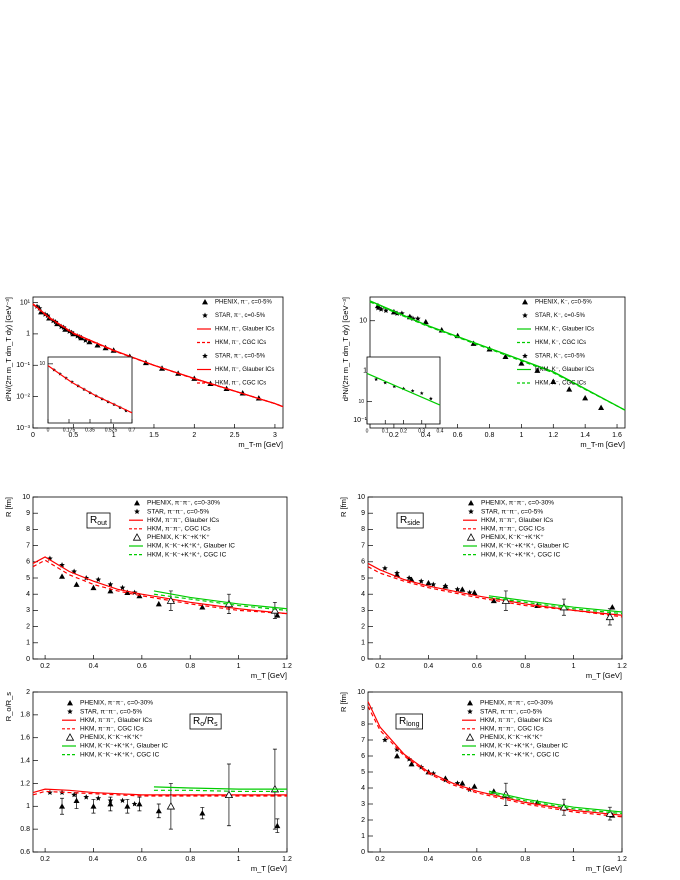 Image resolution: width=680 pixels, height=880 pixels. I want to click on x-tick-label: 1, so click(114, 435).